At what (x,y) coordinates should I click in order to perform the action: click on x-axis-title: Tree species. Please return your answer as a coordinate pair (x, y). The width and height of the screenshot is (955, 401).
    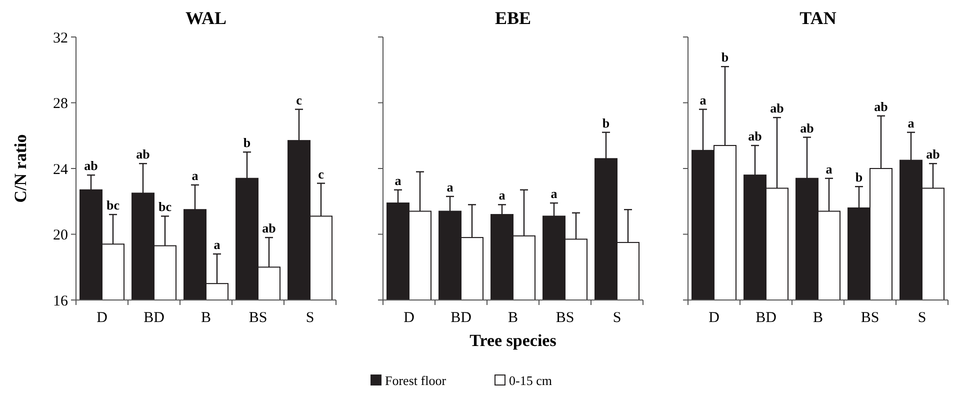
    Looking at the image, I should click on (513, 340).